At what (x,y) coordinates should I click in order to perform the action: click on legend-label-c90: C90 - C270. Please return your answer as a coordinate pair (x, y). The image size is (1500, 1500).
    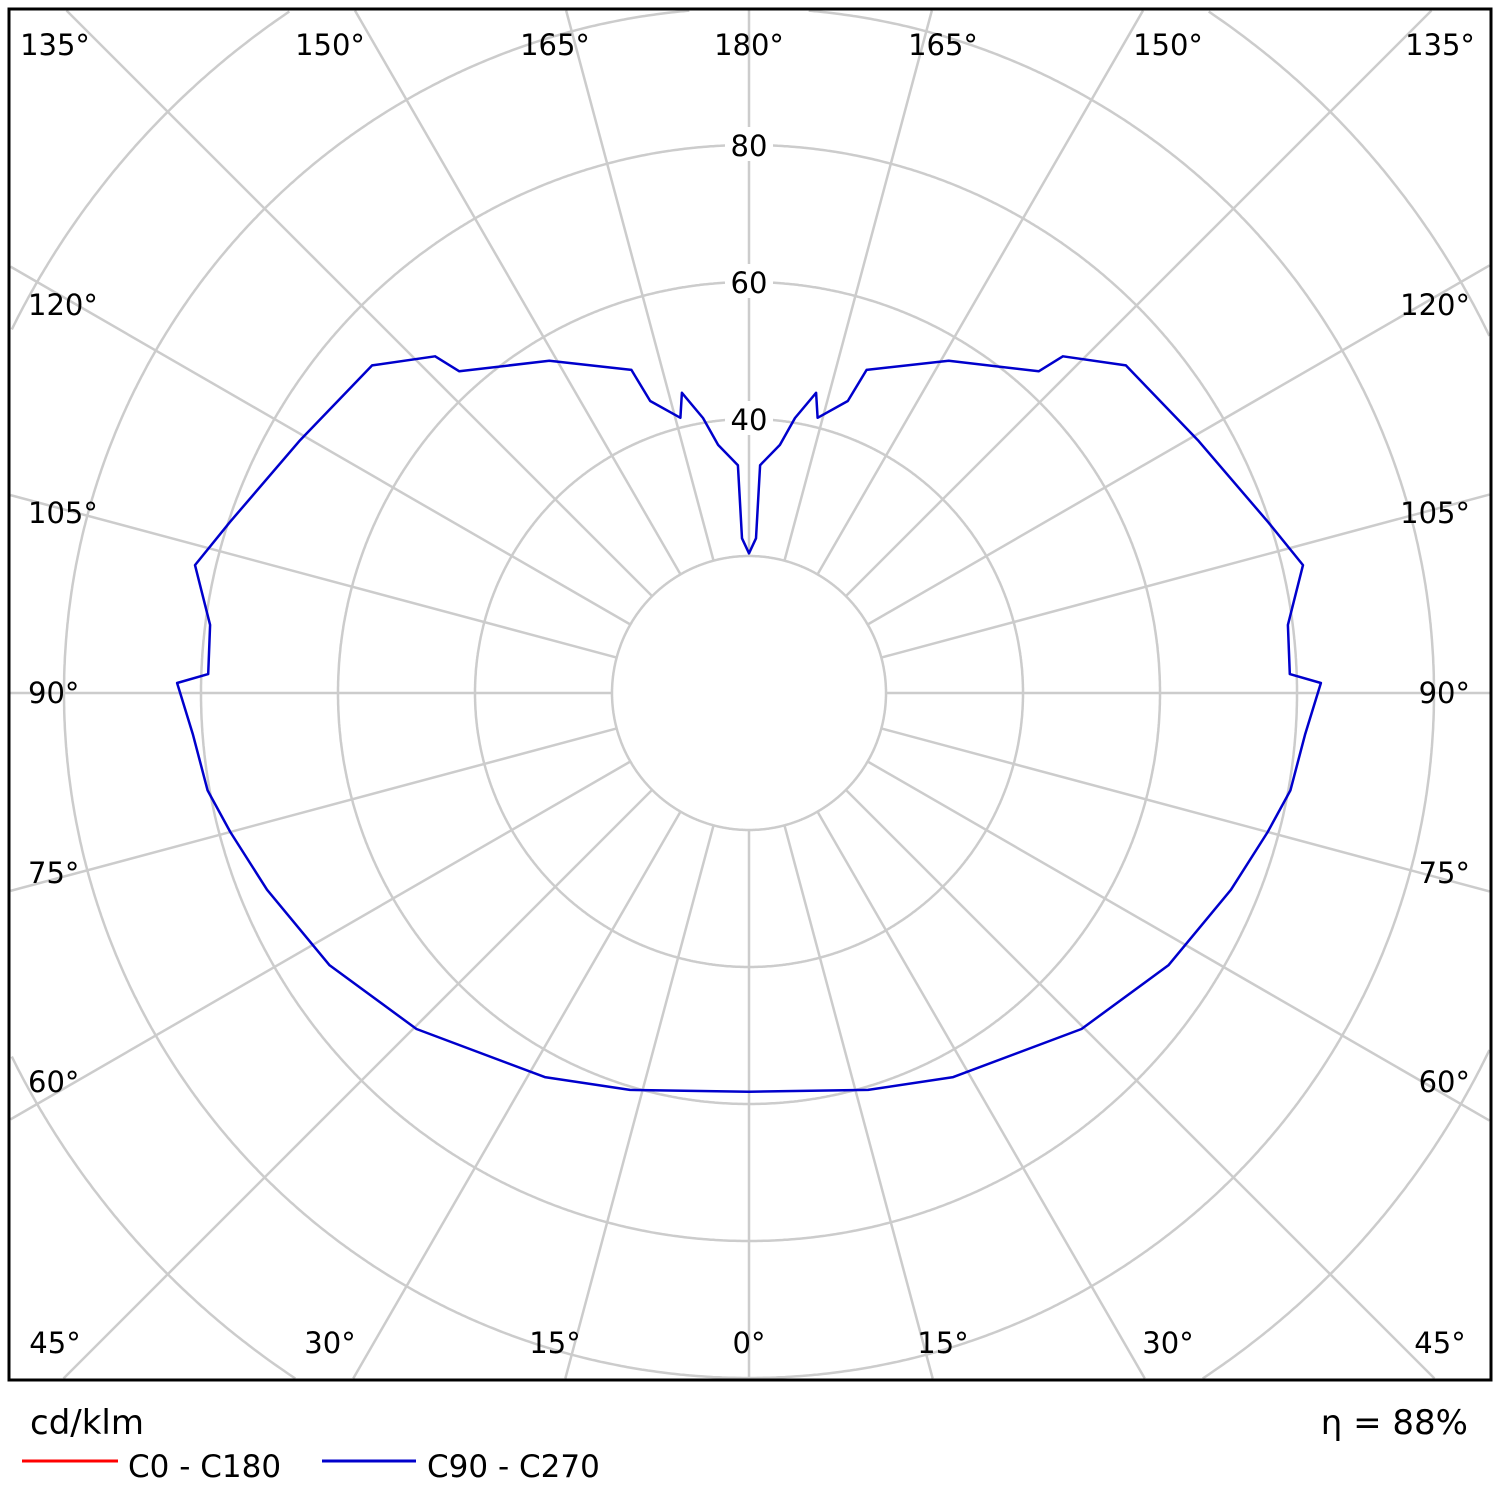
    Looking at the image, I should click on (513, 1467).